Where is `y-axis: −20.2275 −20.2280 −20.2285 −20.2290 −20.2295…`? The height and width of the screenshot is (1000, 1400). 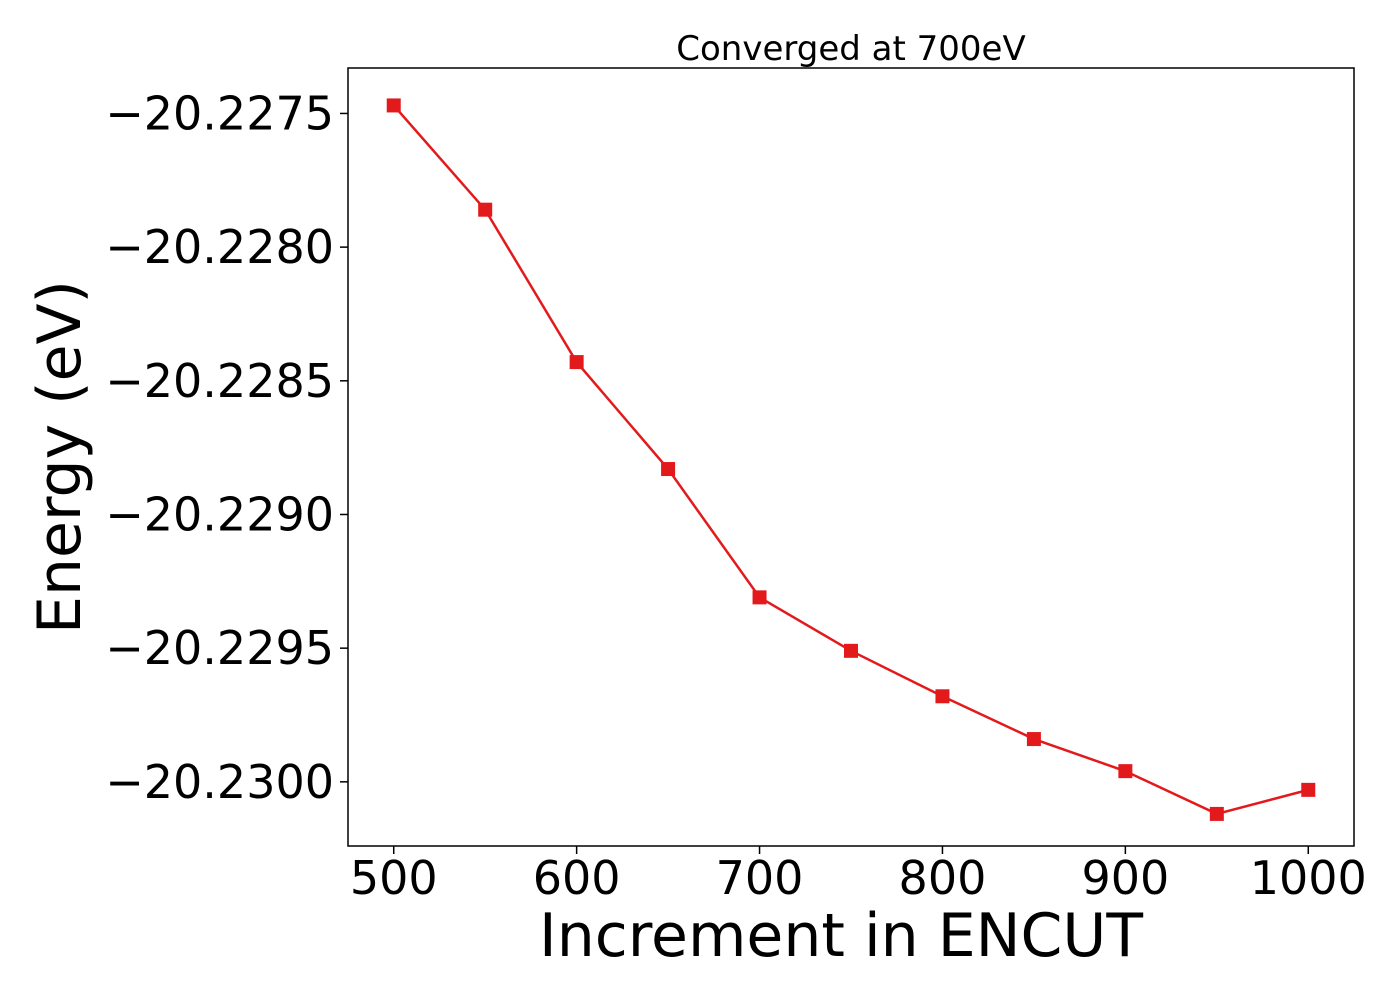
y-axis: −20.2275 −20.2280 −20.2285 −20.2290 −20.2295… is located at coordinates (226, 447).